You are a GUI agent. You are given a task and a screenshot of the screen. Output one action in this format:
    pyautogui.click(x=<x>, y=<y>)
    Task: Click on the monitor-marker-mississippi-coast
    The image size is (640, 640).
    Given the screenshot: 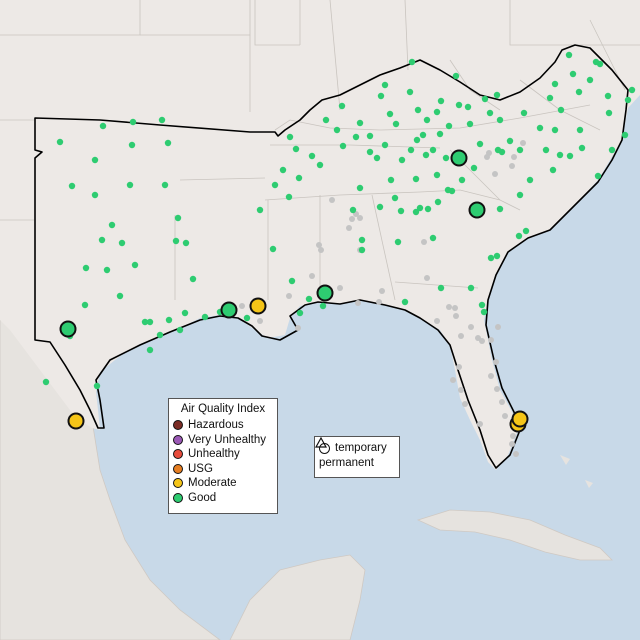 What is the action you would take?
    pyautogui.click(x=325, y=293)
    